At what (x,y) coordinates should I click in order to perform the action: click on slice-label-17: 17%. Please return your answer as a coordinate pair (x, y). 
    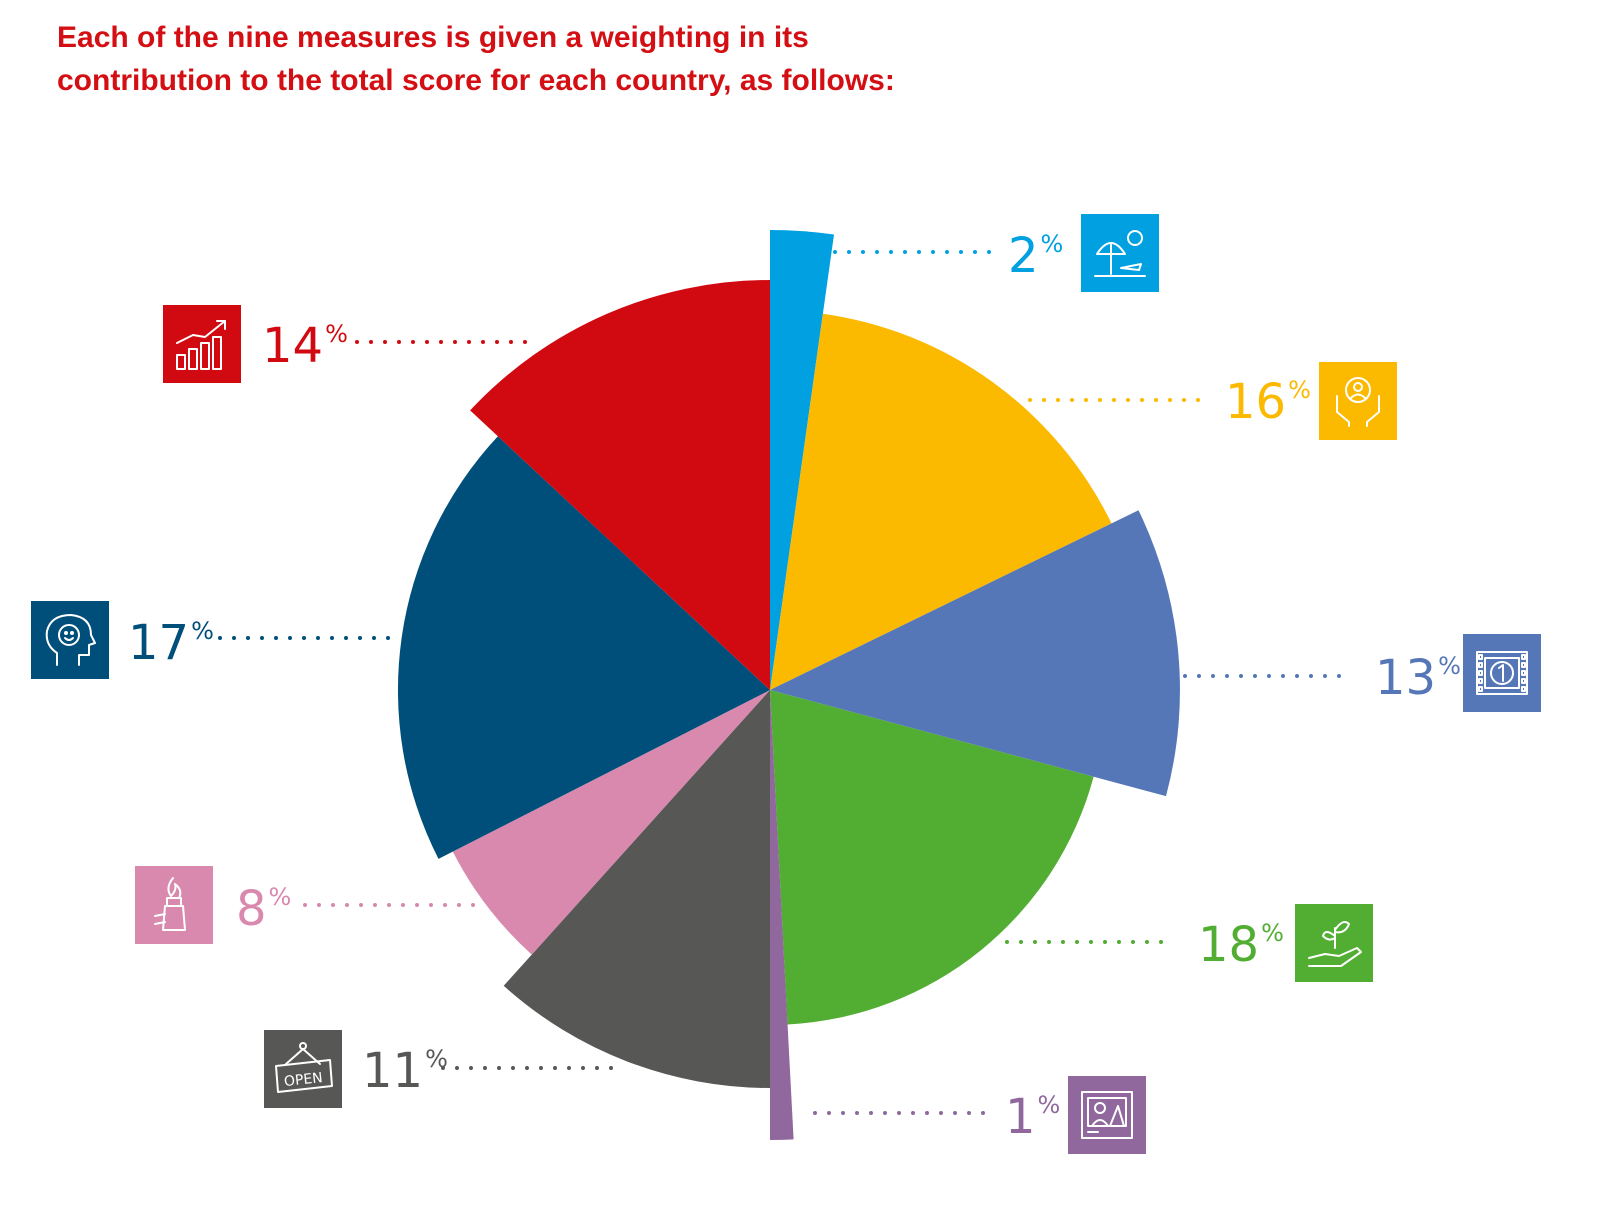
    Looking at the image, I should click on (171, 643).